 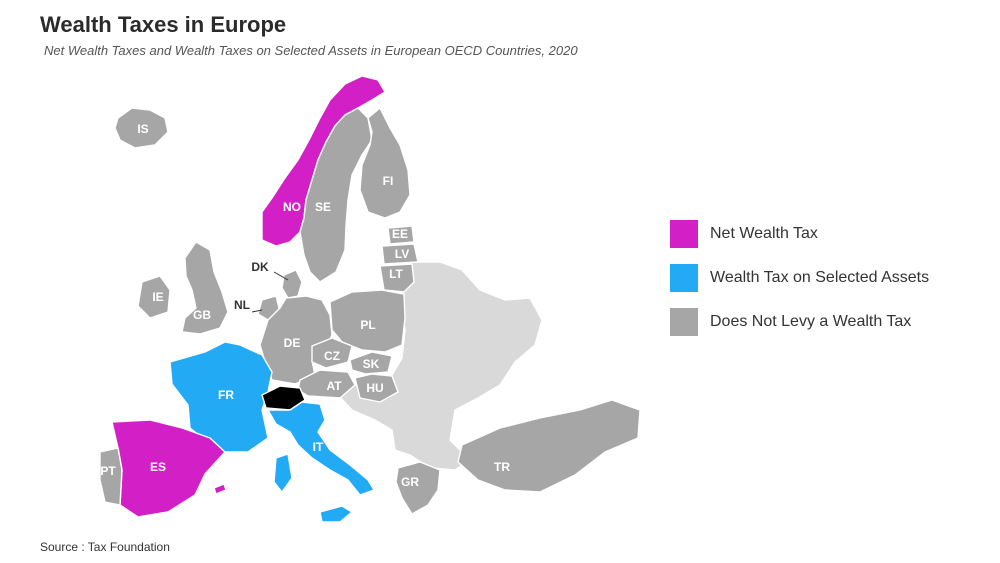 I want to click on label-de: DE, so click(x=292, y=343).